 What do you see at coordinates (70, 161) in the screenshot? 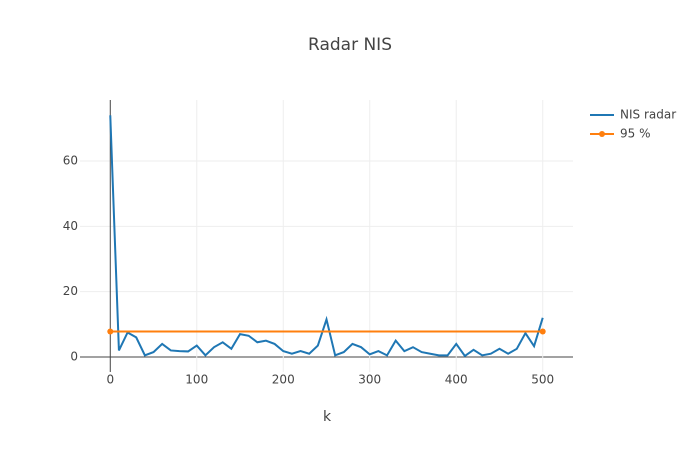
I see `y-tick-label: 60` at bounding box center [70, 161].